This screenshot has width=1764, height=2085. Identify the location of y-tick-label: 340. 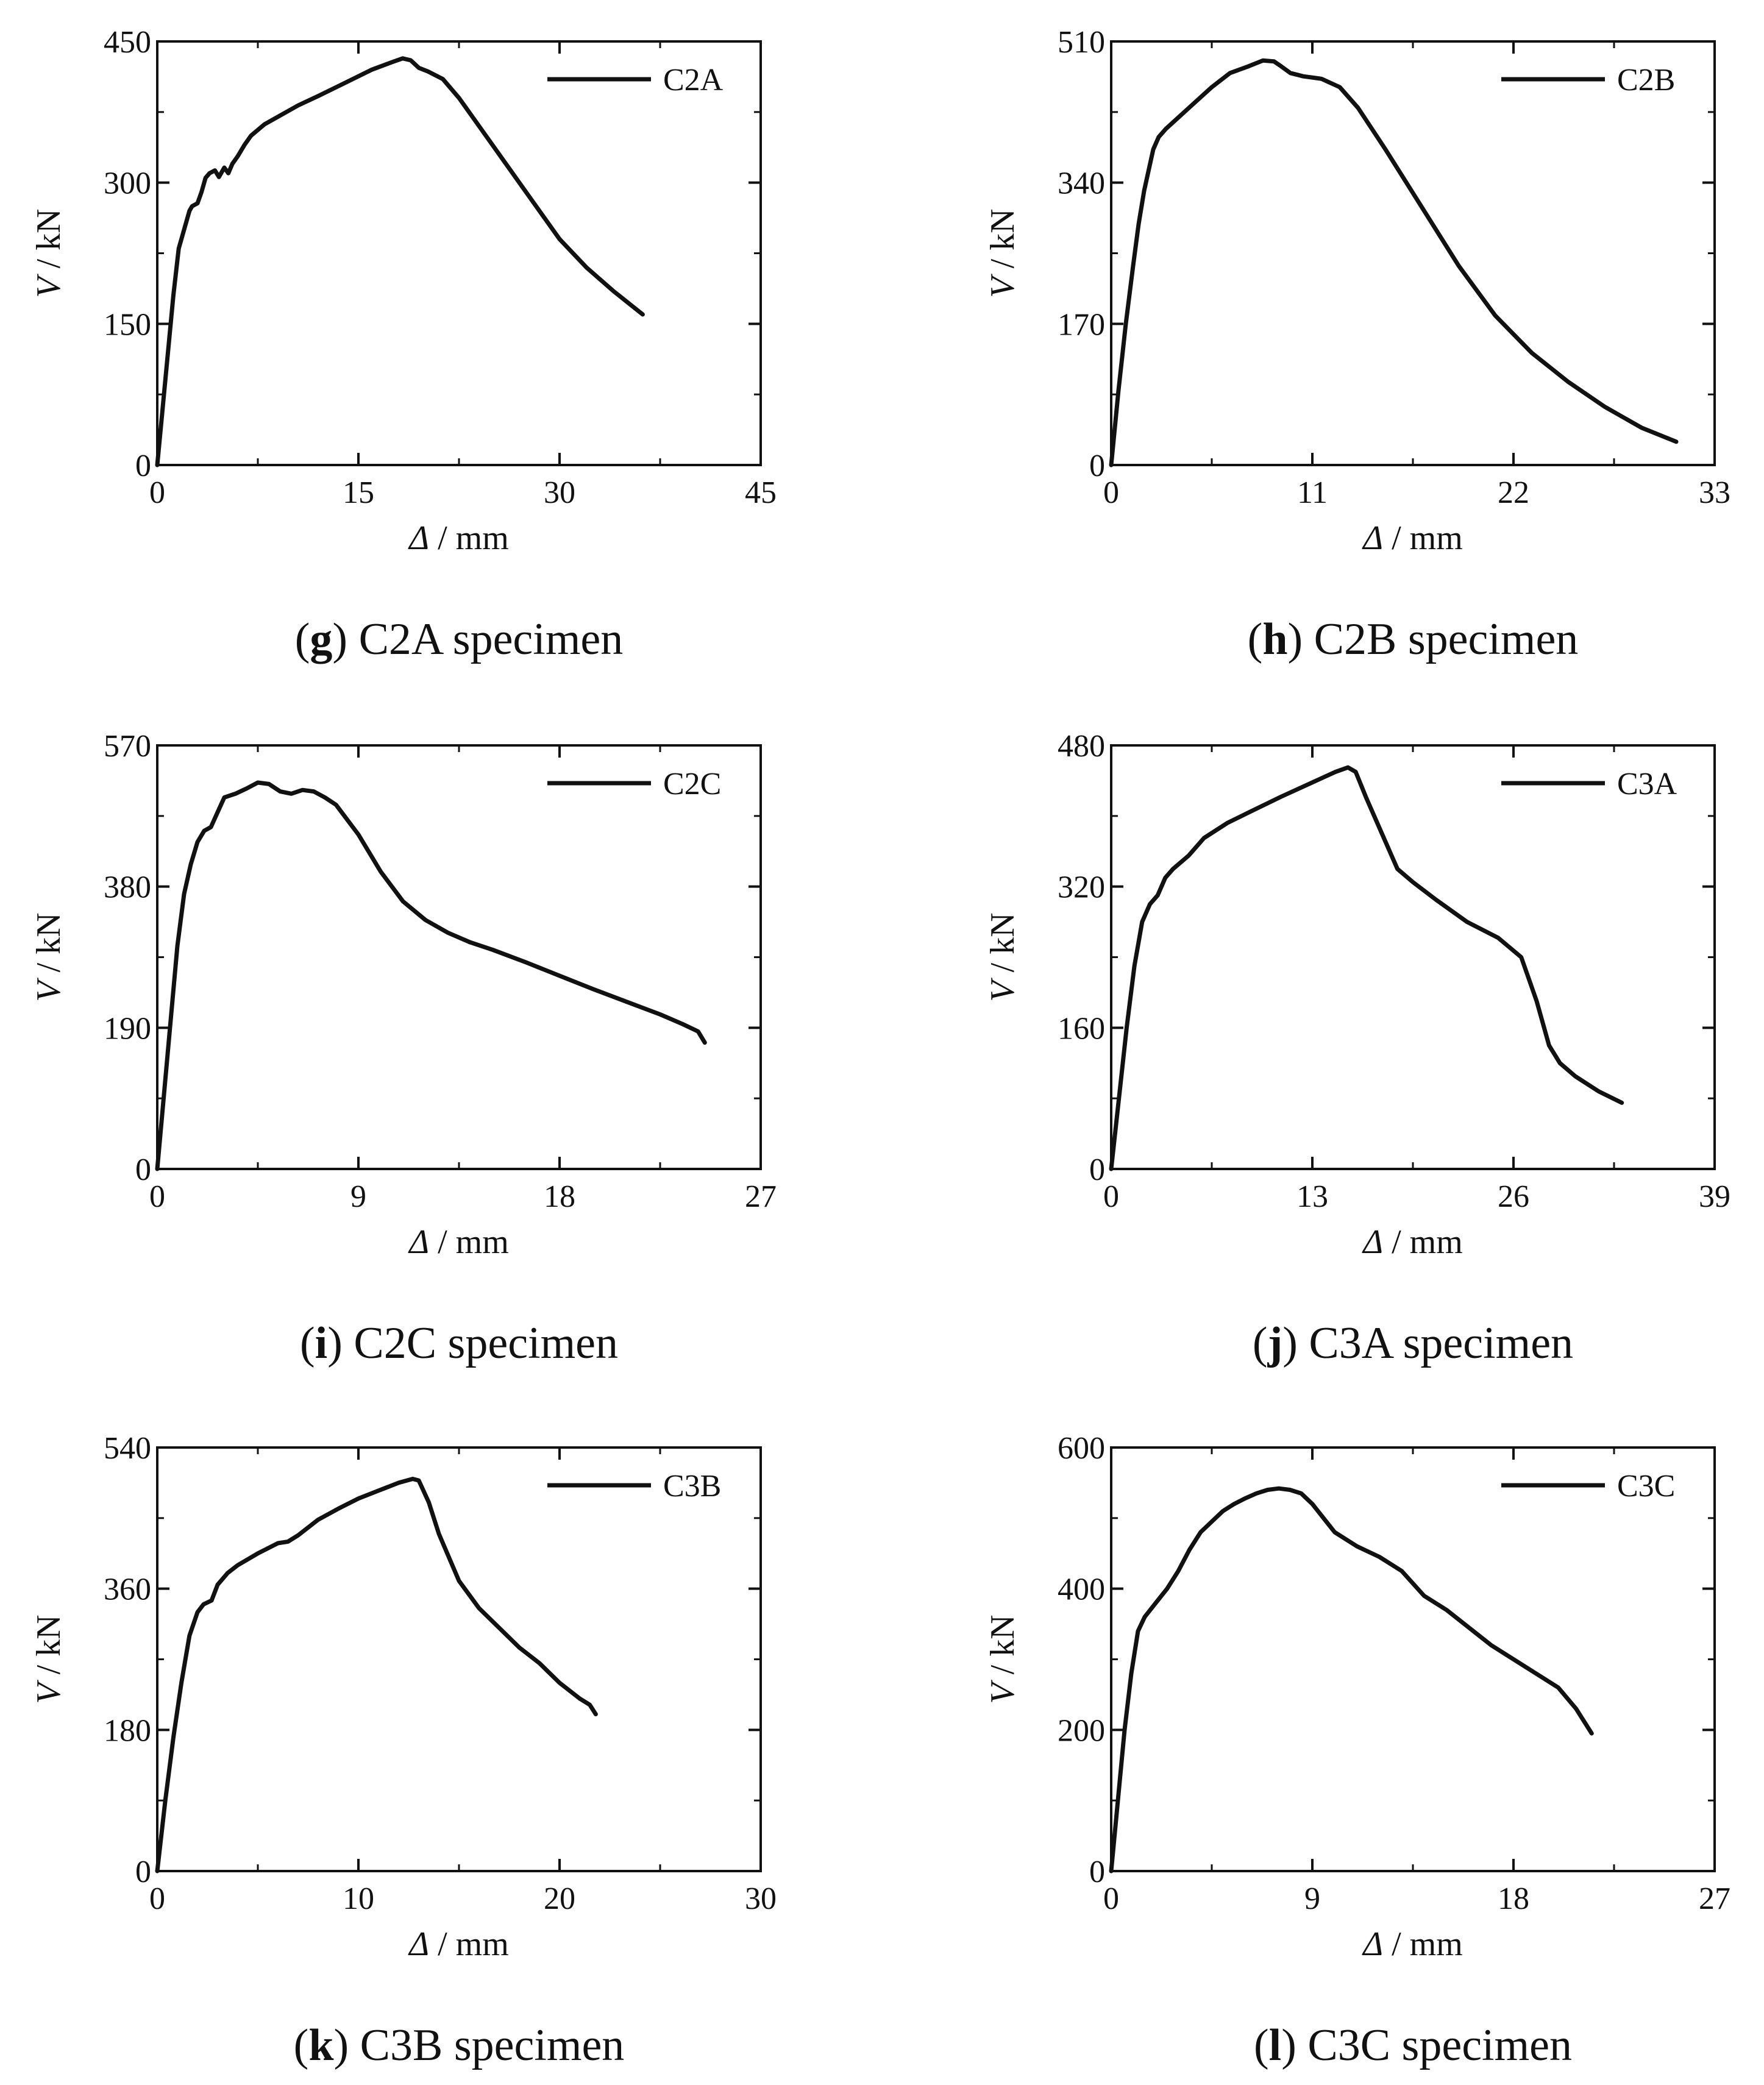
(1081, 184).